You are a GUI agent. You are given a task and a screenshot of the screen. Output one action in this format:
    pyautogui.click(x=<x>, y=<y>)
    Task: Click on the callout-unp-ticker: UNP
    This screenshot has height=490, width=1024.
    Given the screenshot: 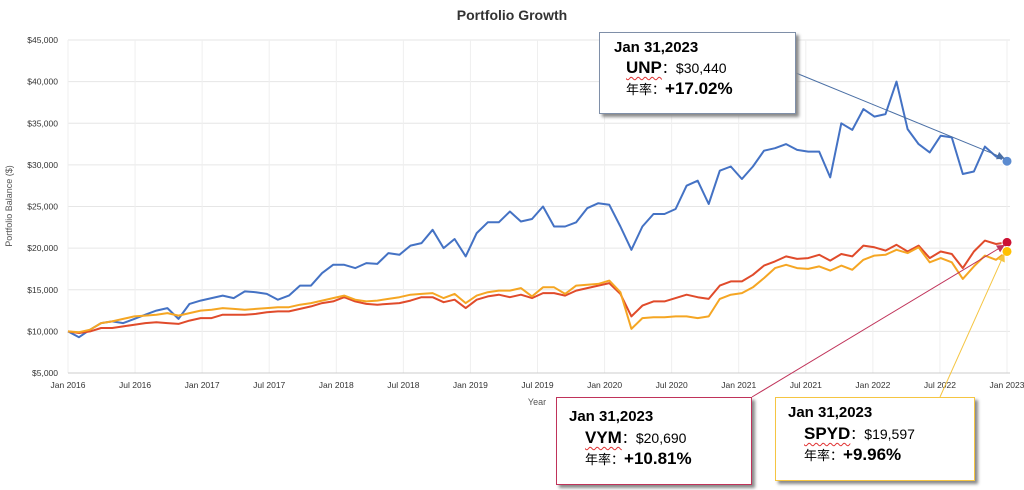 What is the action you would take?
    pyautogui.click(x=644, y=67)
    